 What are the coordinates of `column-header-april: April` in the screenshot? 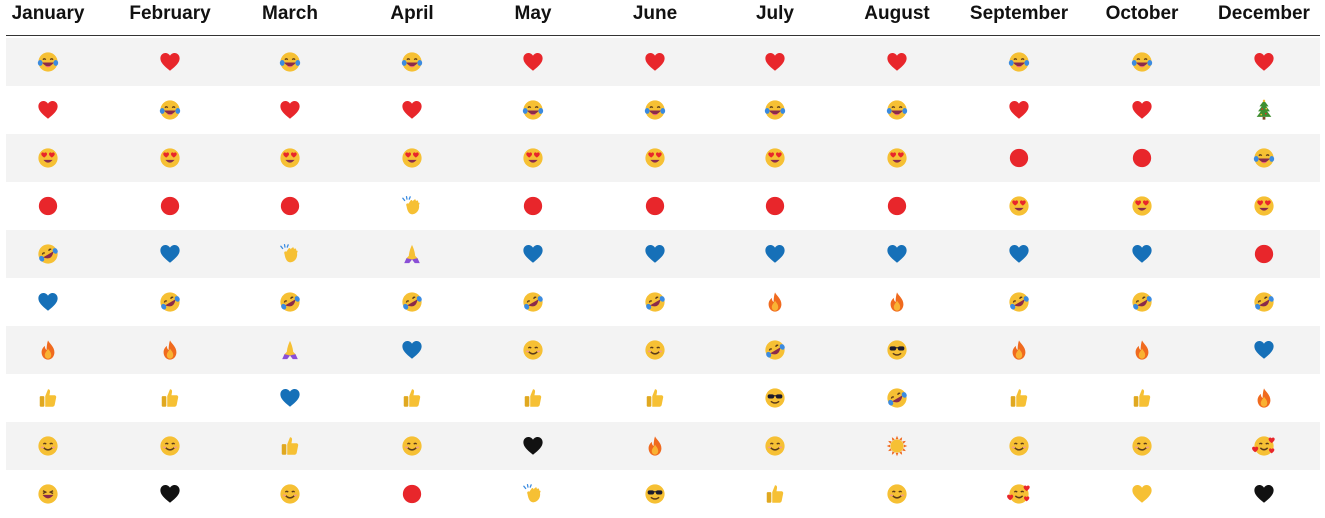 It's located at (412, 13).